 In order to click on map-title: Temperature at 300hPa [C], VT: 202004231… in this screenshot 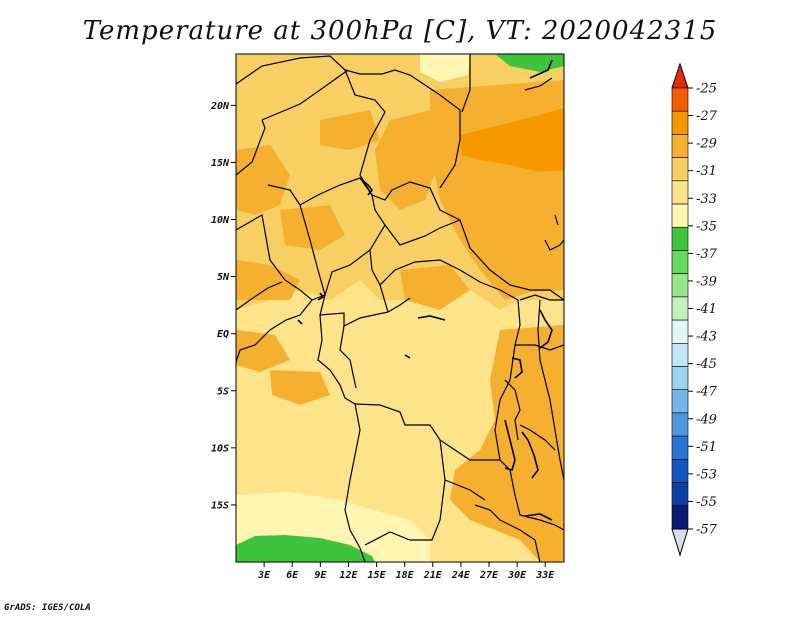, I will do `click(400, 31)`.